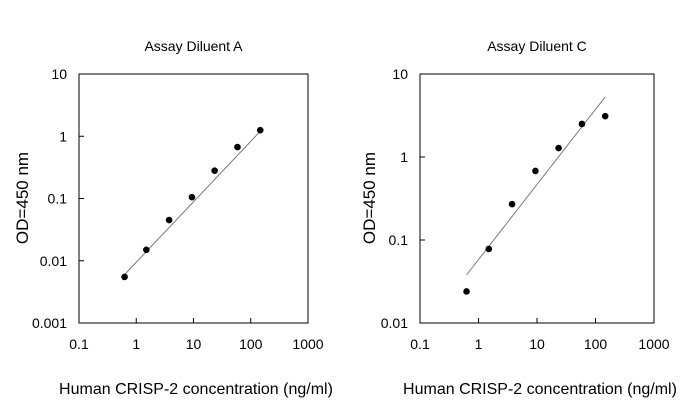 This screenshot has height=410, width=700. What do you see at coordinates (537, 46) in the screenshot?
I see `chart-title: Assay Diluent C` at bounding box center [537, 46].